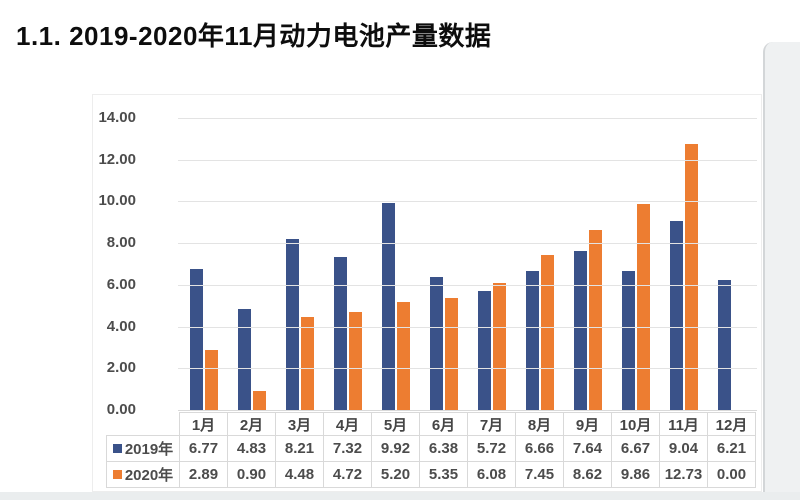 The image size is (800, 500). What do you see at coordinates (636, 449) in the screenshot?
I see `table-value-cell: 6.67` at bounding box center [636, 449].